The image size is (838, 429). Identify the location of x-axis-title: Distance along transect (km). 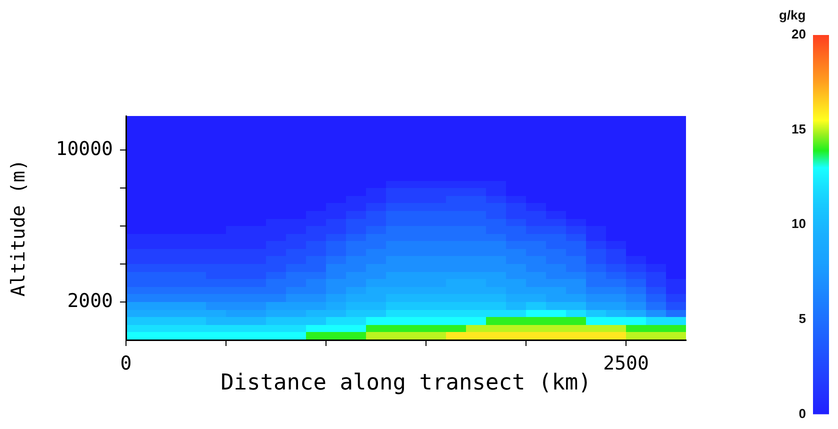
(406, 383).